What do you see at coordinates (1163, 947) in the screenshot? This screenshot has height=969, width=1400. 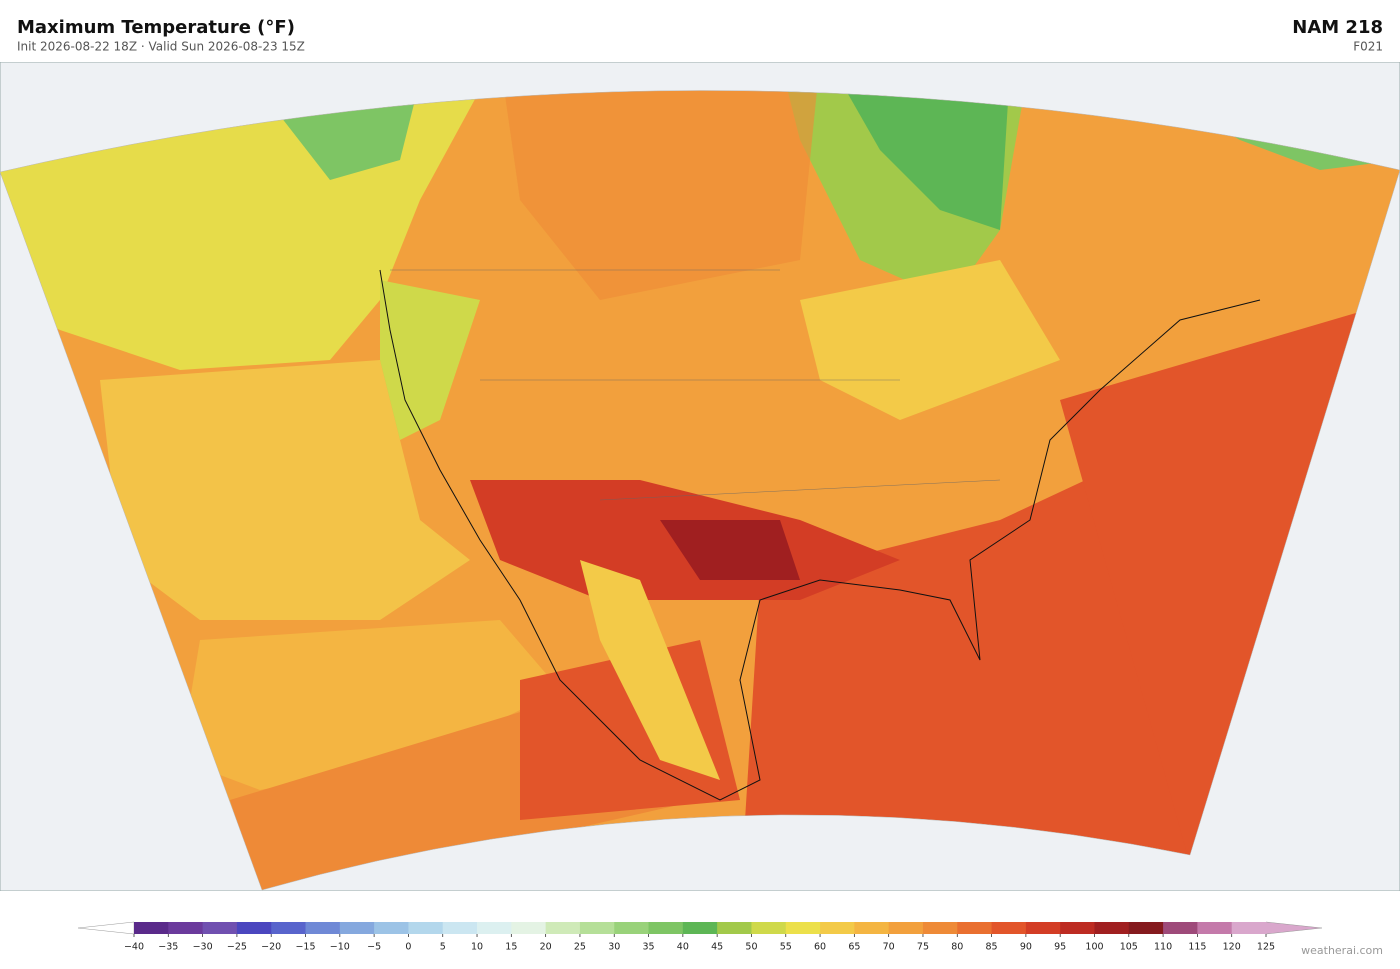 I see `colorbar-tick-label: 110` at bounding box center [1163, 947].